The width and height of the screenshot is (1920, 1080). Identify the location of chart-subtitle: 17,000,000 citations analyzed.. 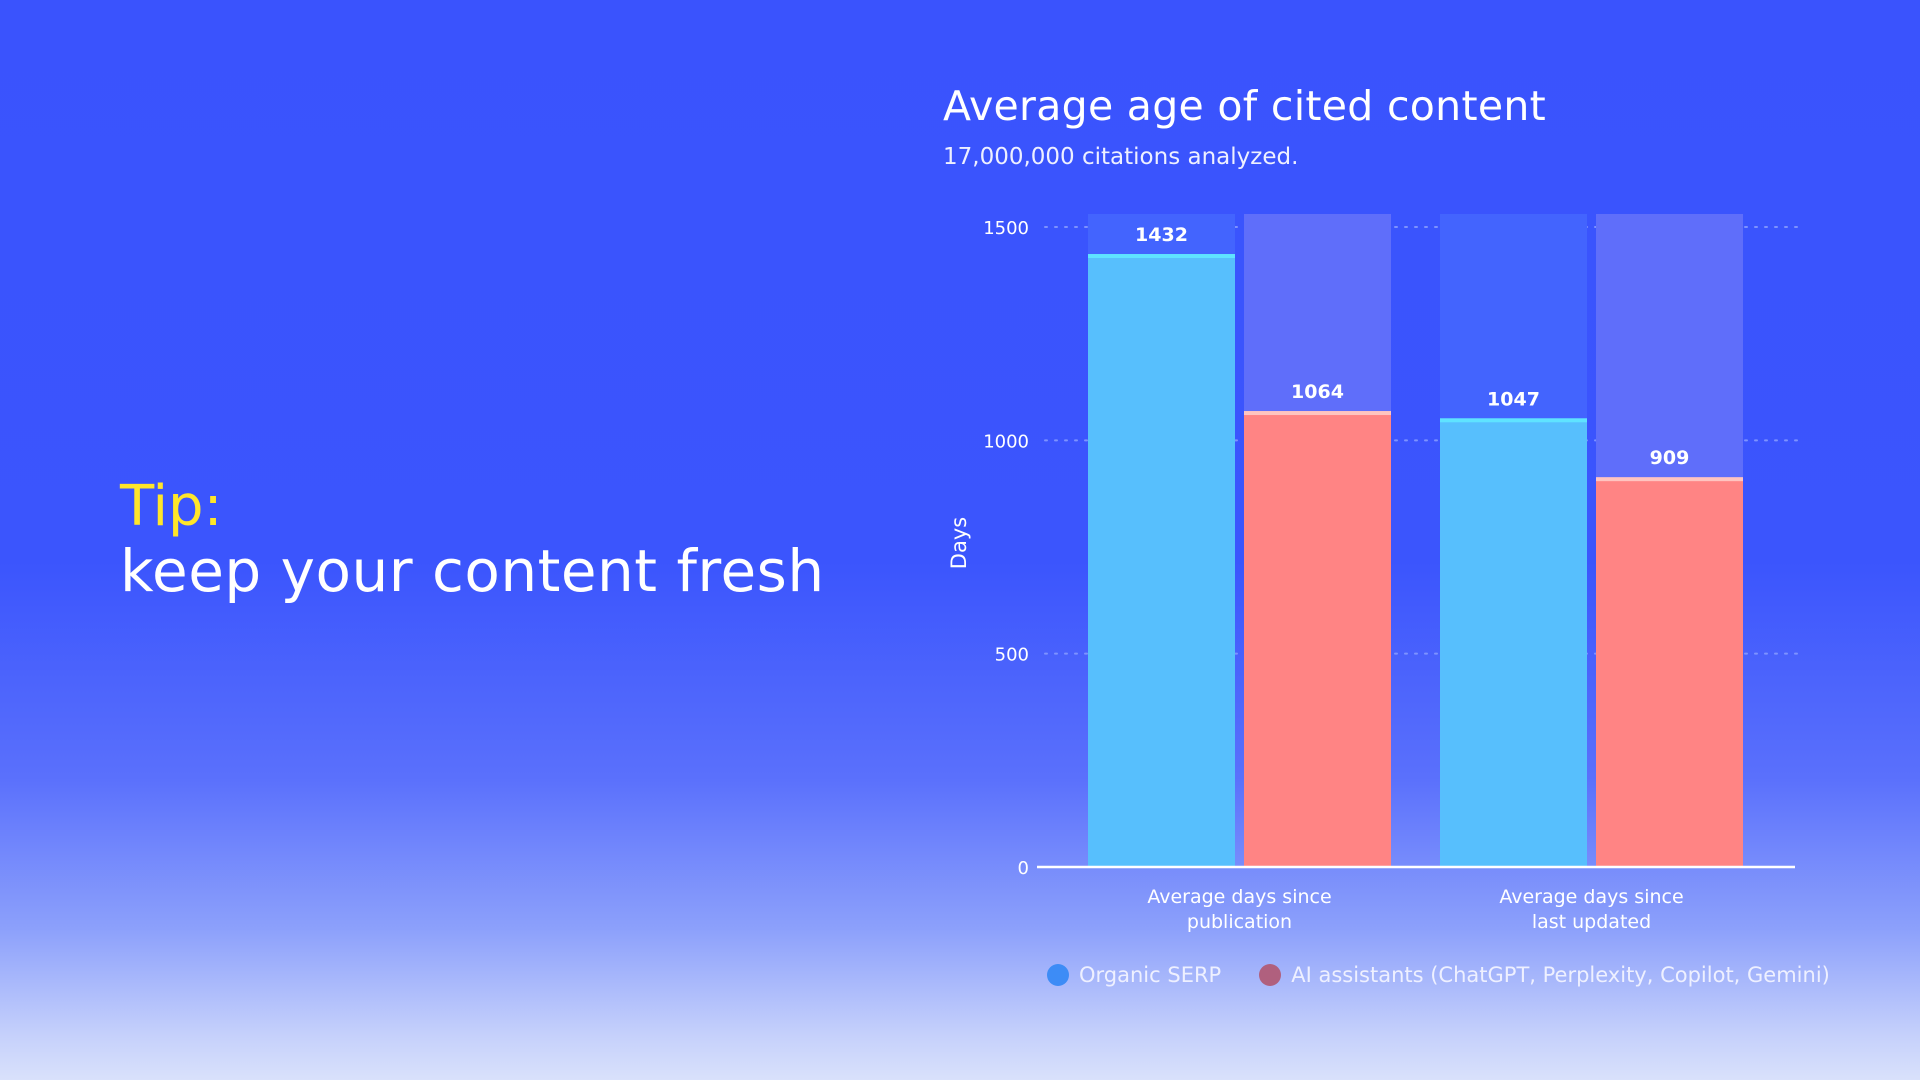
(1121, 157).